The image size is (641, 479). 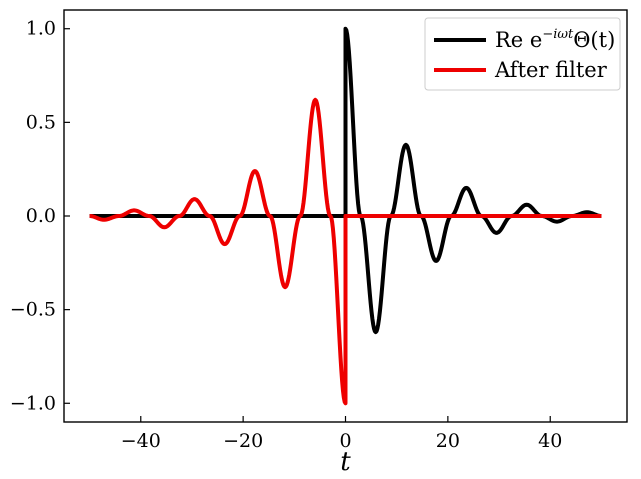 I want to click on y-tick-label: 0.0, so click(x=41, y=216).